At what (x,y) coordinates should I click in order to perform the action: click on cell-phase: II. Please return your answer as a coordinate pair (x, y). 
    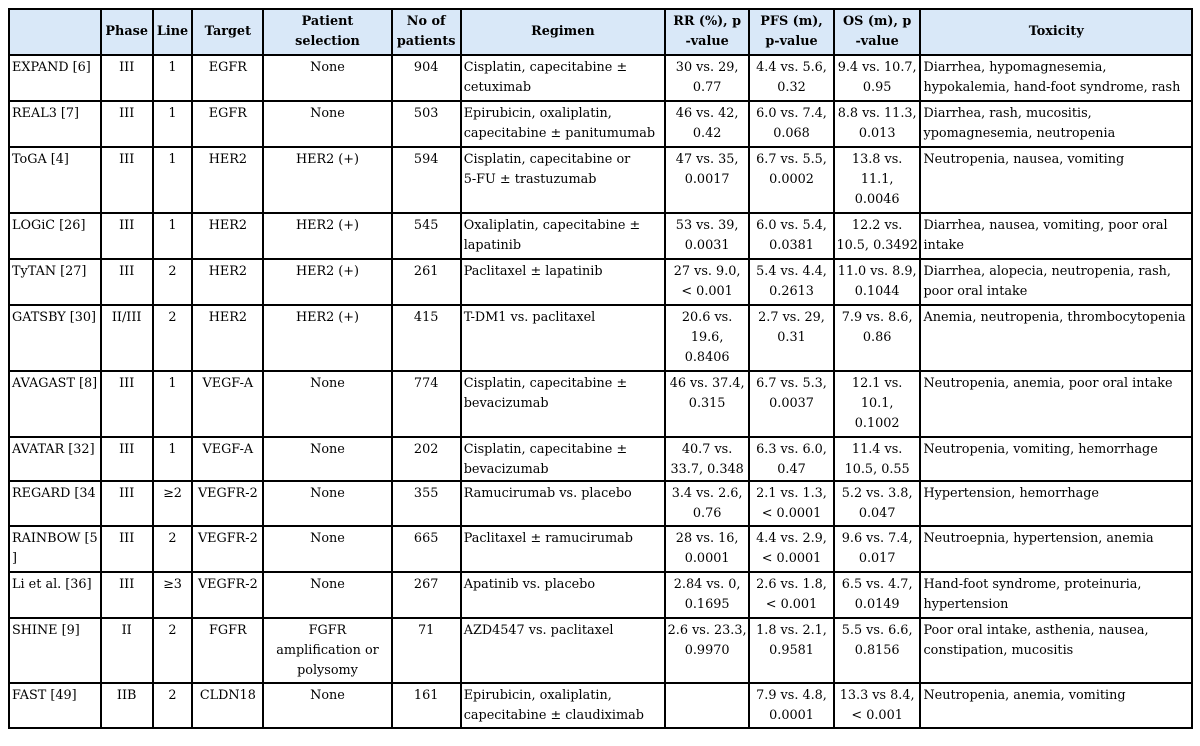
    Looking at the image, I should click on (126, 650).